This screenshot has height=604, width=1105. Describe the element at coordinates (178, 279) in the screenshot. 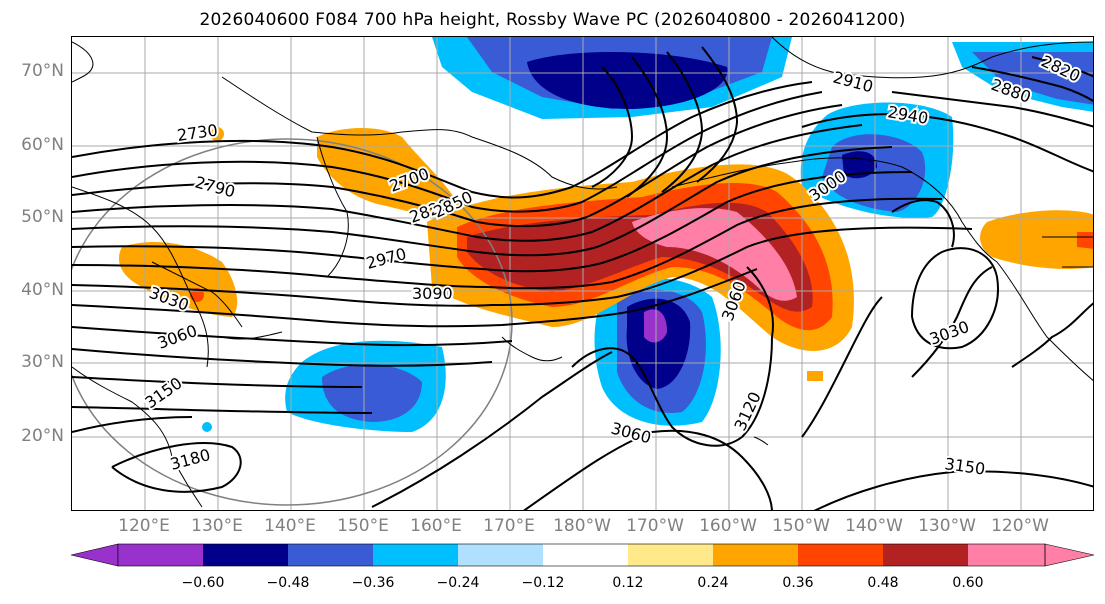

I see `positive-anomaly-japan` at that location.